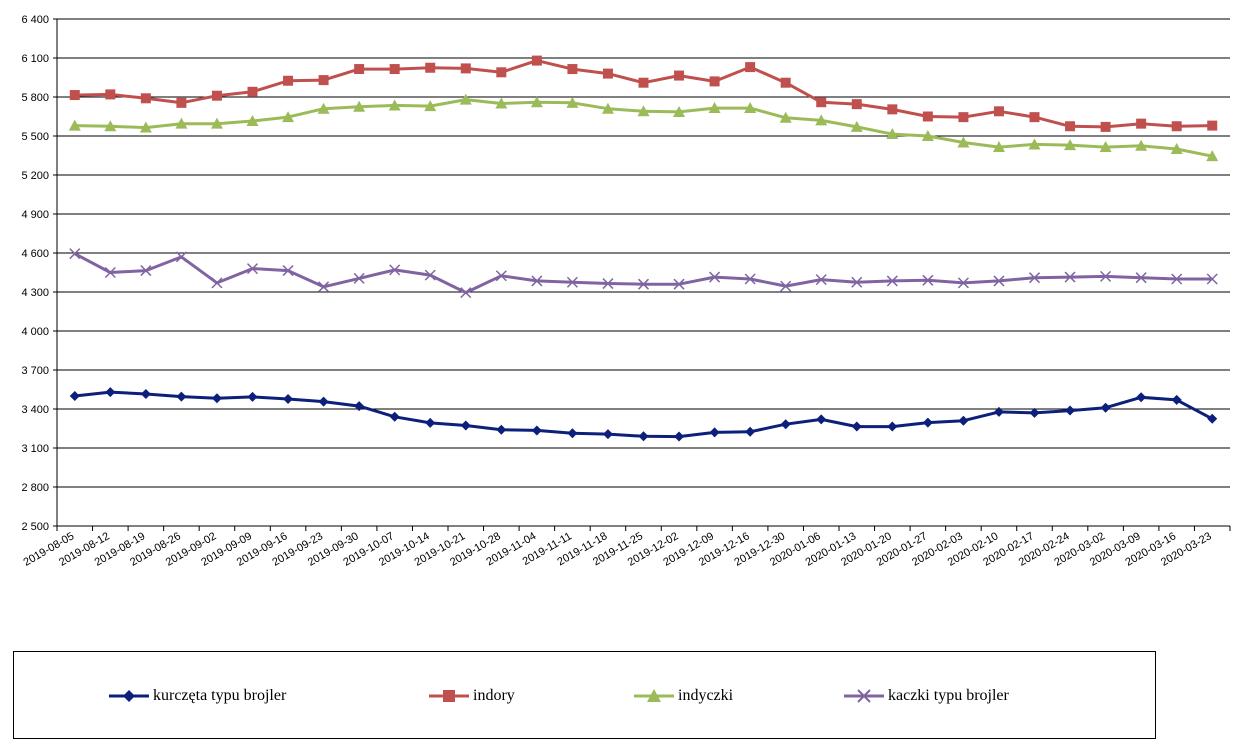 Image resolution: width=1234 pixels, height=740 pixels. What do you see at coordinates (494, 695) in the screenshot?
I see `legend-label-indory: indory` at bounding box center [494, 695].